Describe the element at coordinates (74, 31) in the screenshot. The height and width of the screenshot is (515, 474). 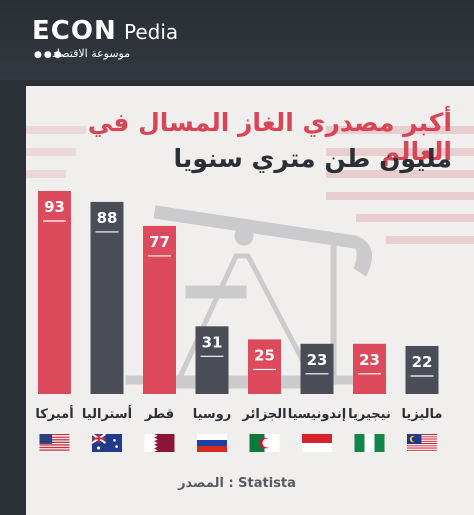
I see `logo-wordmark: ECON` at that location.